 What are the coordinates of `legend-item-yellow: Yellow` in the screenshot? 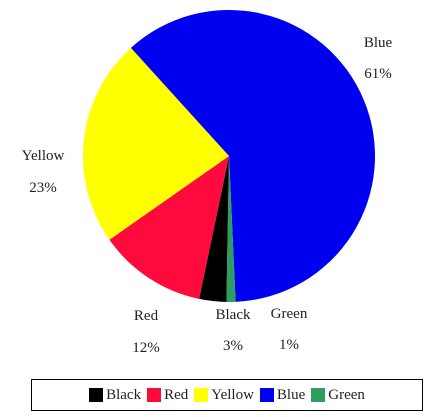 It's located at (224, 395).